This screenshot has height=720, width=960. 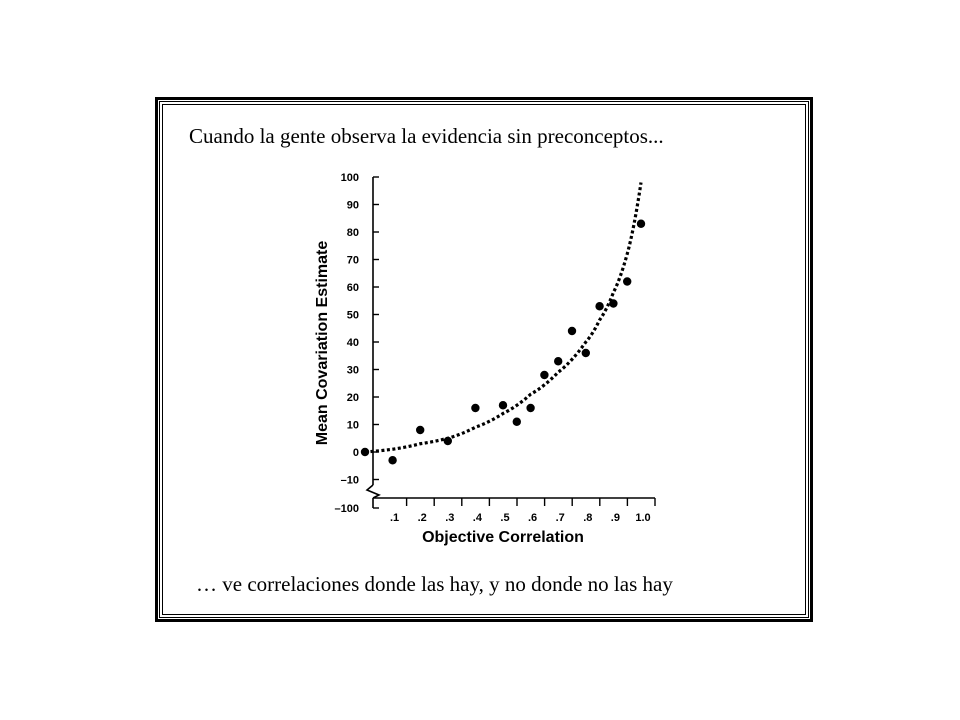 I want to click on y-tick-label: 60, so click(x=353, y=288).